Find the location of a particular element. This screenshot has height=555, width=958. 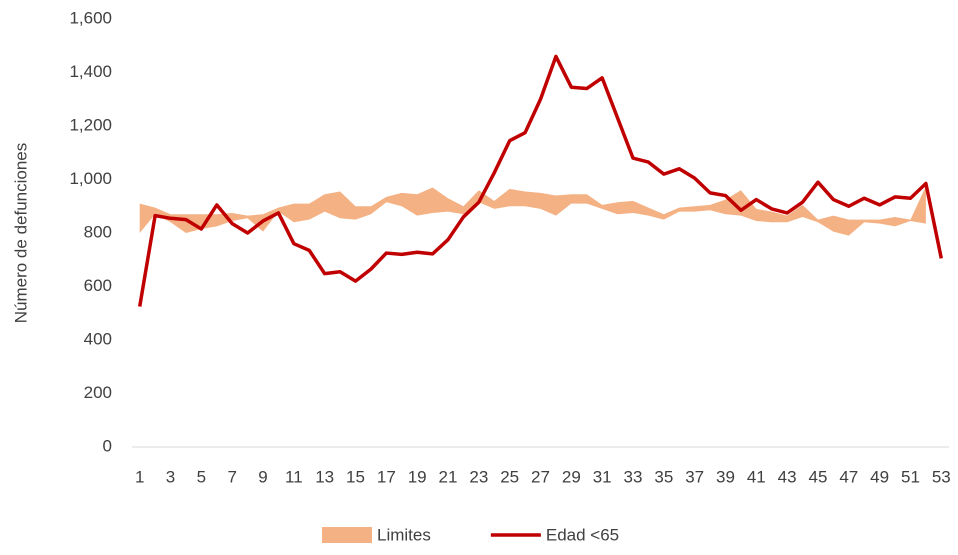

y-tick-label: 400 is located at coordinates (98, 338).